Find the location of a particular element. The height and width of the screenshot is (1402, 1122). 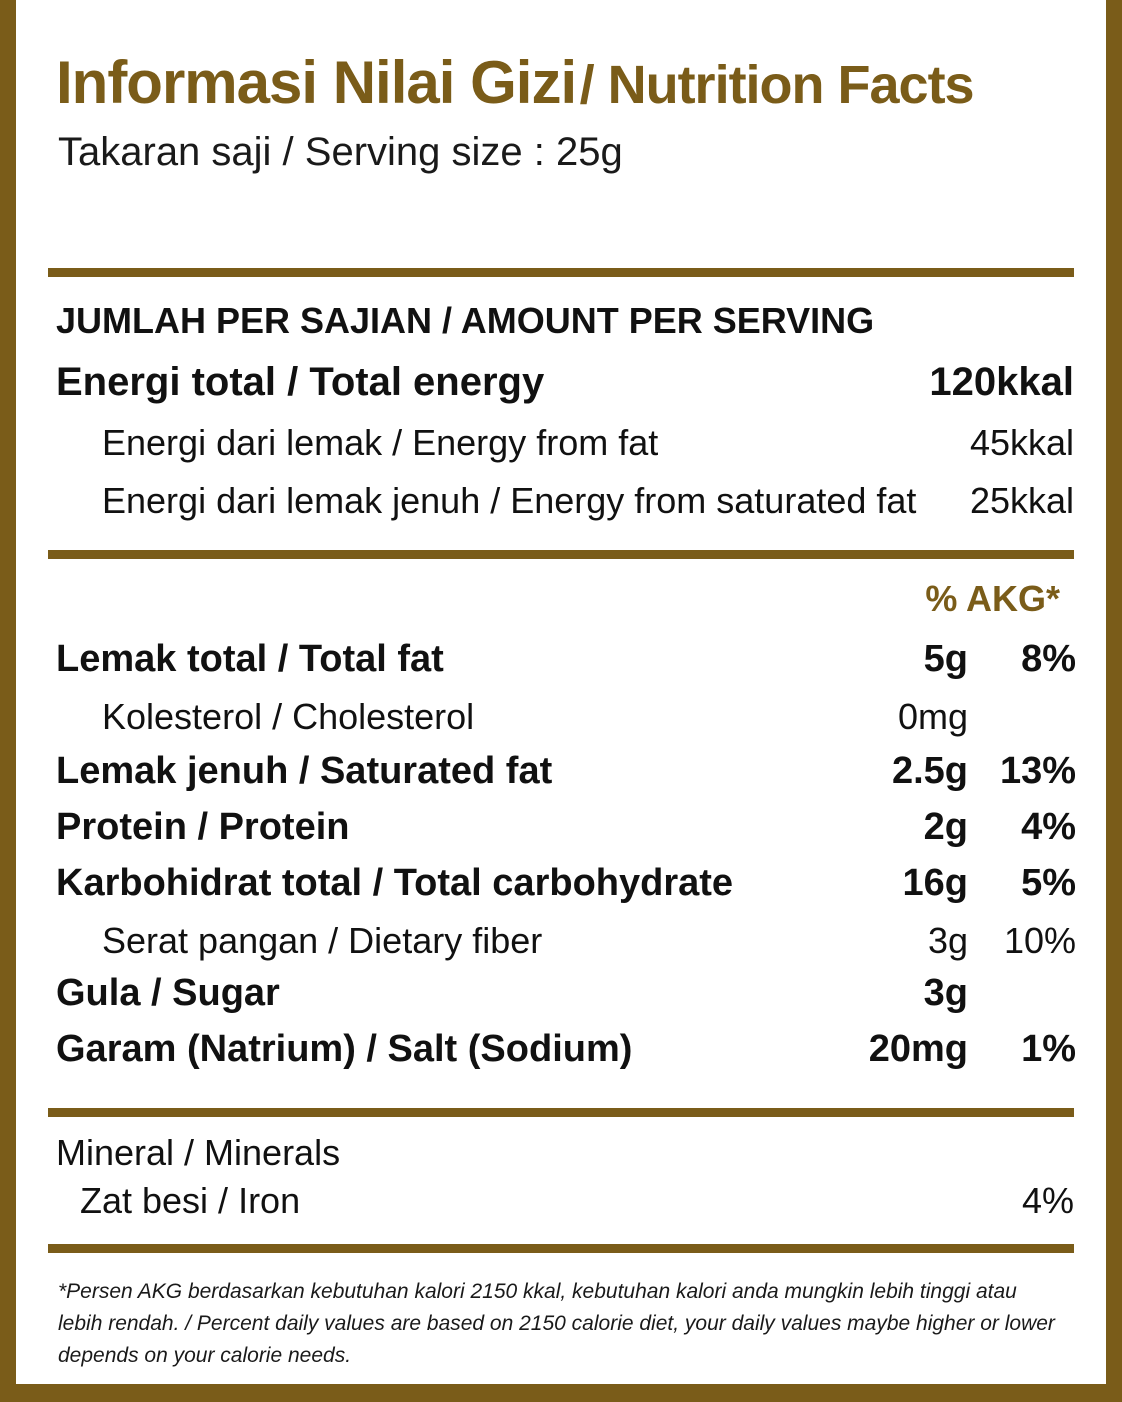

nutrient-label: Gula / Sugar is located at coordinates (168, 993).